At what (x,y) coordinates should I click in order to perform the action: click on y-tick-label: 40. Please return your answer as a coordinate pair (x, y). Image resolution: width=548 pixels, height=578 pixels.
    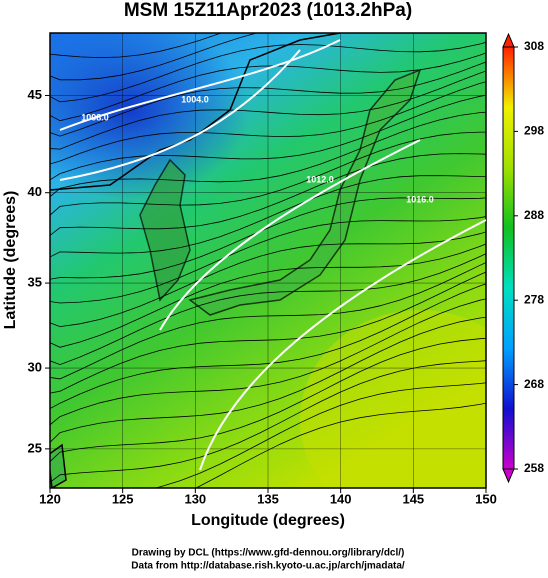
    Looking at the image, I should click on (35, 191).